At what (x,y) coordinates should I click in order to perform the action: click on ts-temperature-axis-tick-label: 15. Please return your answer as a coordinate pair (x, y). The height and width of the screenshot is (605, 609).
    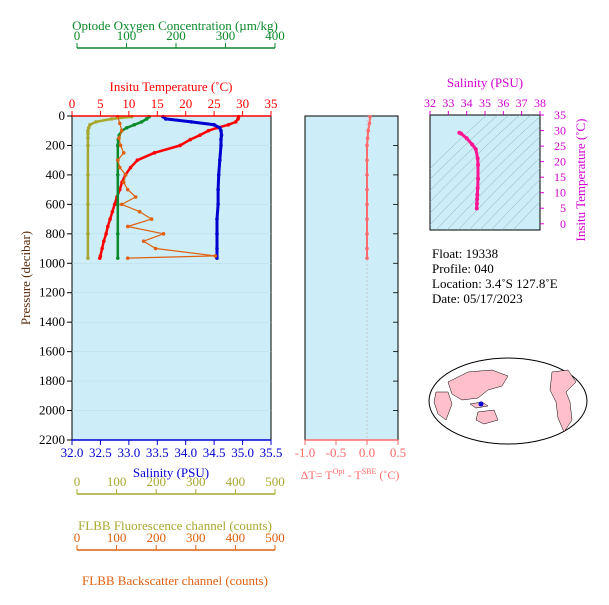
    Looking at the image, I should click on (560, 177).